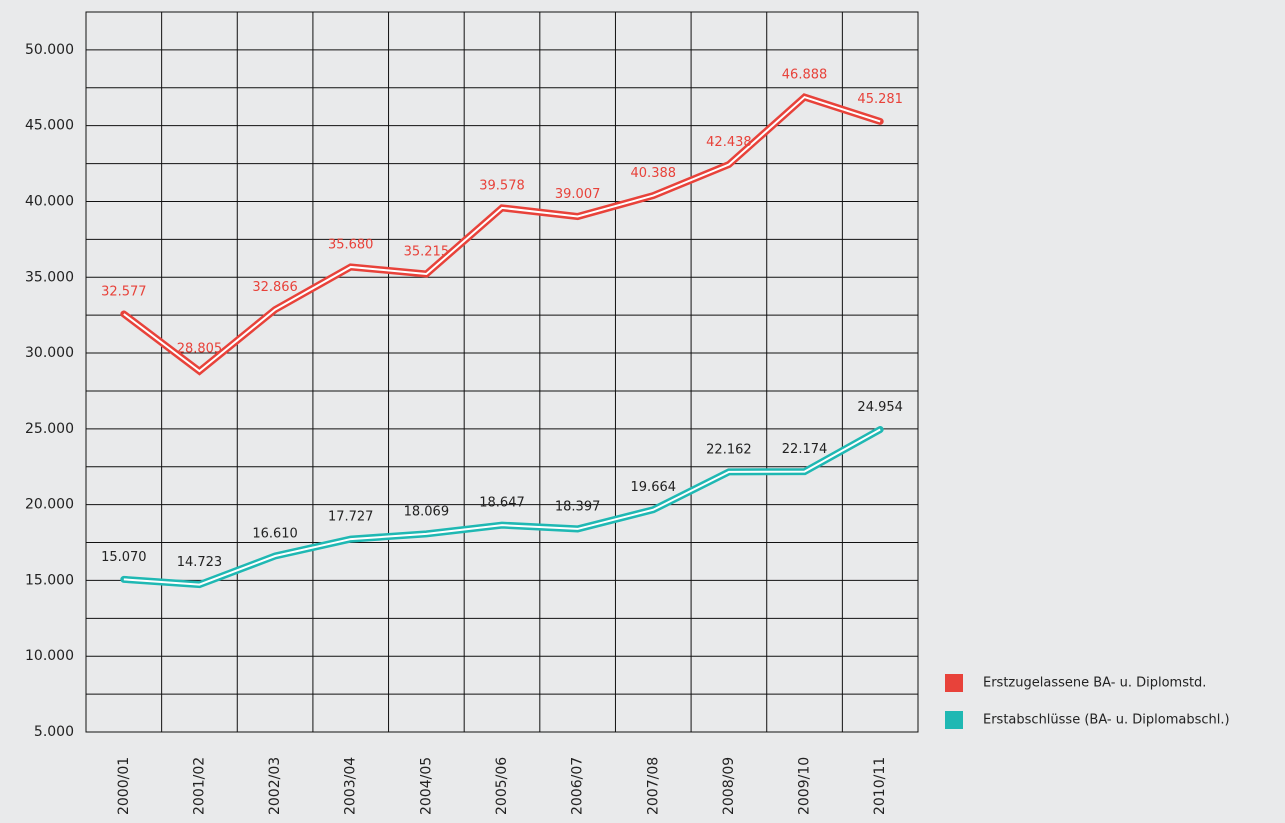  What do you see at coordinates (880, 99) in the screenshot?
I see `value-label: 45.281` at bounding box center [880, 99].